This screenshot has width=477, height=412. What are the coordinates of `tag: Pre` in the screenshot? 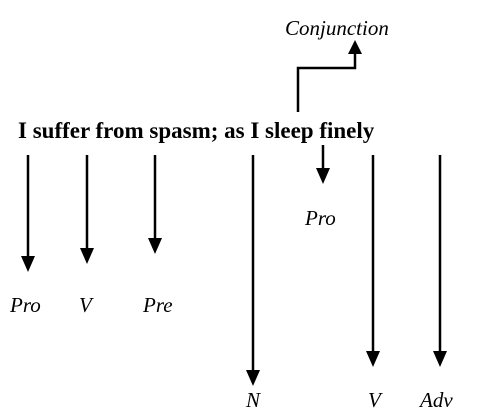 It's located at (157, 305).